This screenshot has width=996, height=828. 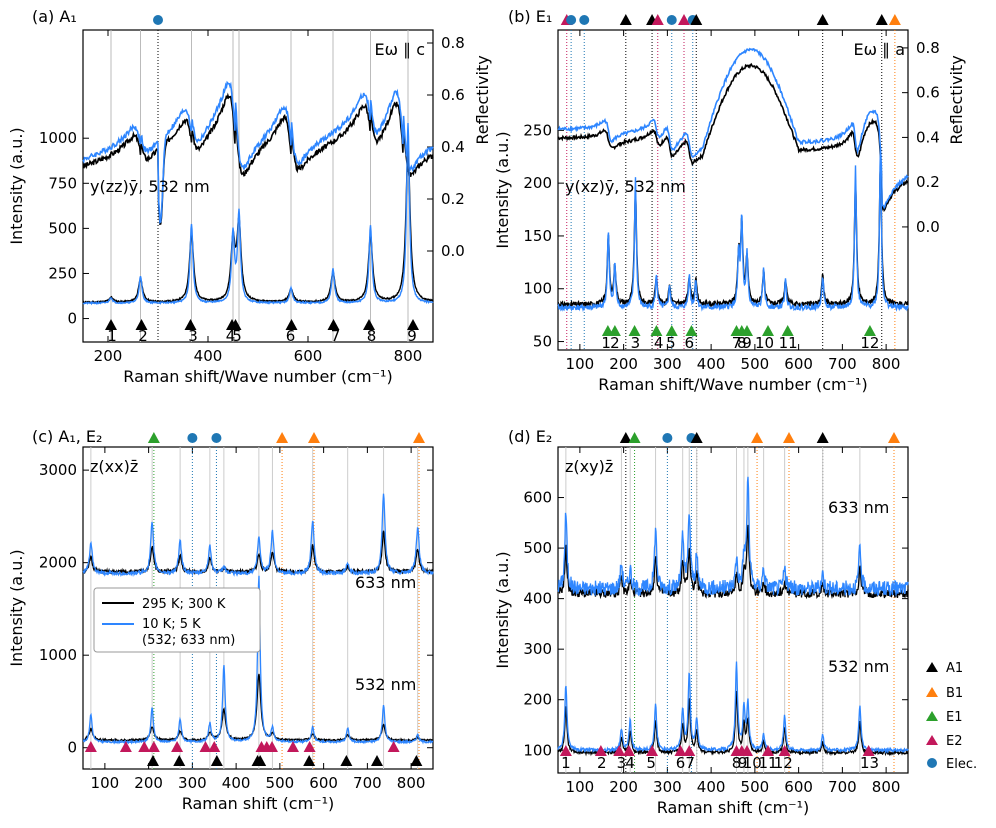 What do you see at coordinates (208, 356) in the screenshot?
I see `x-tick-label: 400` at bounding box center [208, 356].